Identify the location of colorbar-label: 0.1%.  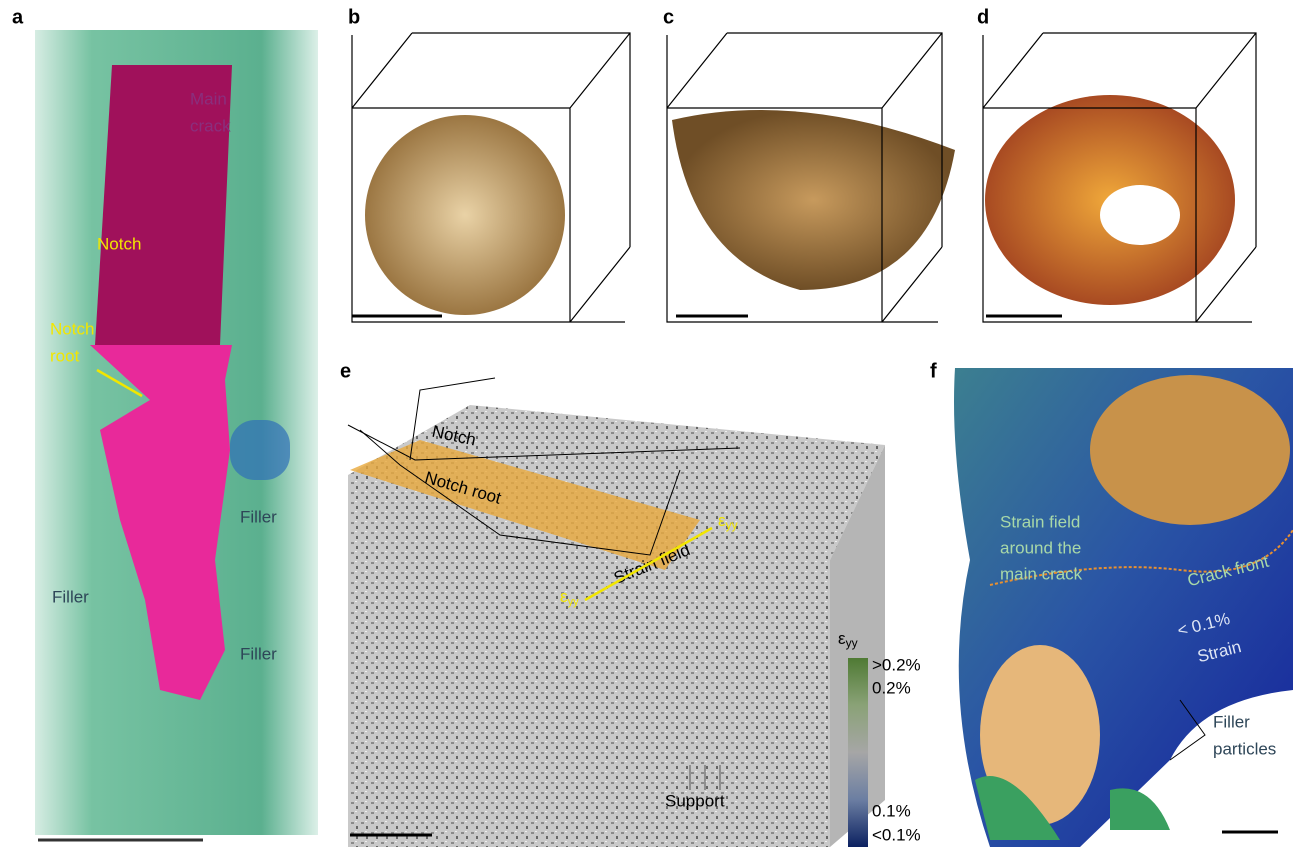
(891, 810).